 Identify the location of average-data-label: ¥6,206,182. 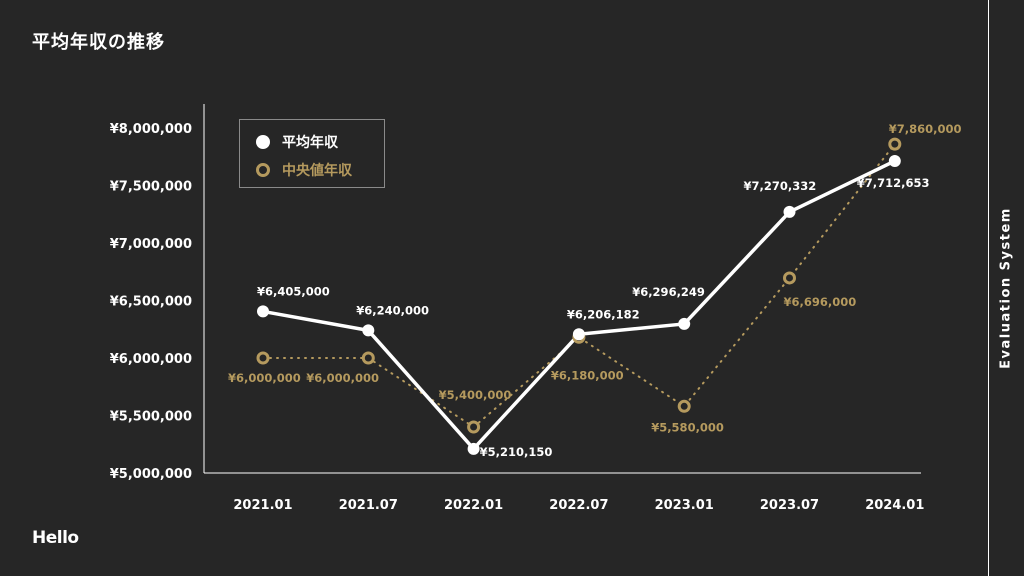
(603, 314).